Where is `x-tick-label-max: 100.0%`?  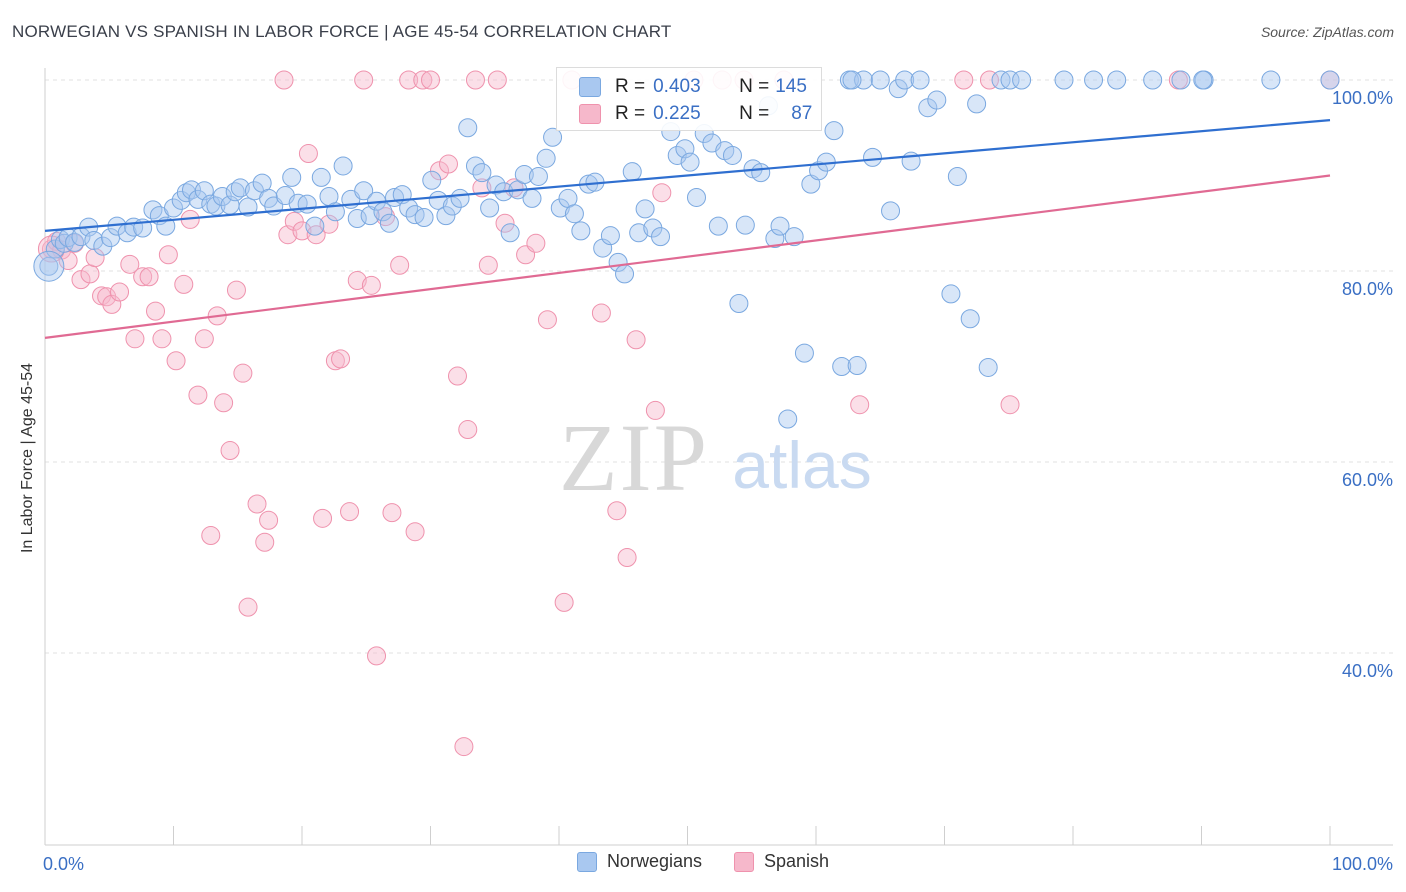 x-tick-label-max: 100.0% is located at coordinates (1362, 864).